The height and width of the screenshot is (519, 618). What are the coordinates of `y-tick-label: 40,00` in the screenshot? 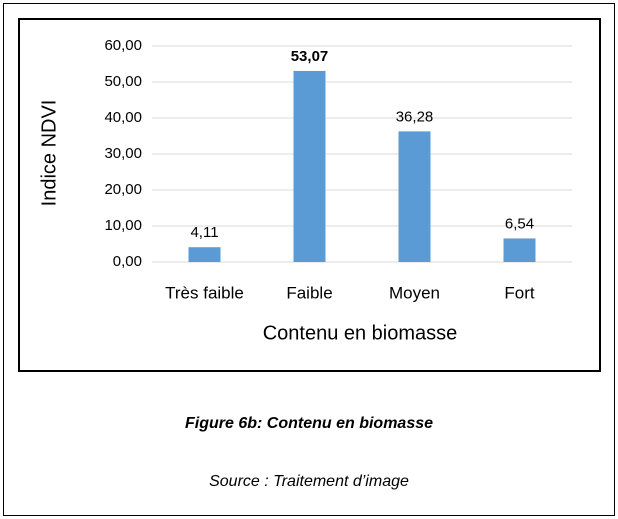 It's located at (123, 117).